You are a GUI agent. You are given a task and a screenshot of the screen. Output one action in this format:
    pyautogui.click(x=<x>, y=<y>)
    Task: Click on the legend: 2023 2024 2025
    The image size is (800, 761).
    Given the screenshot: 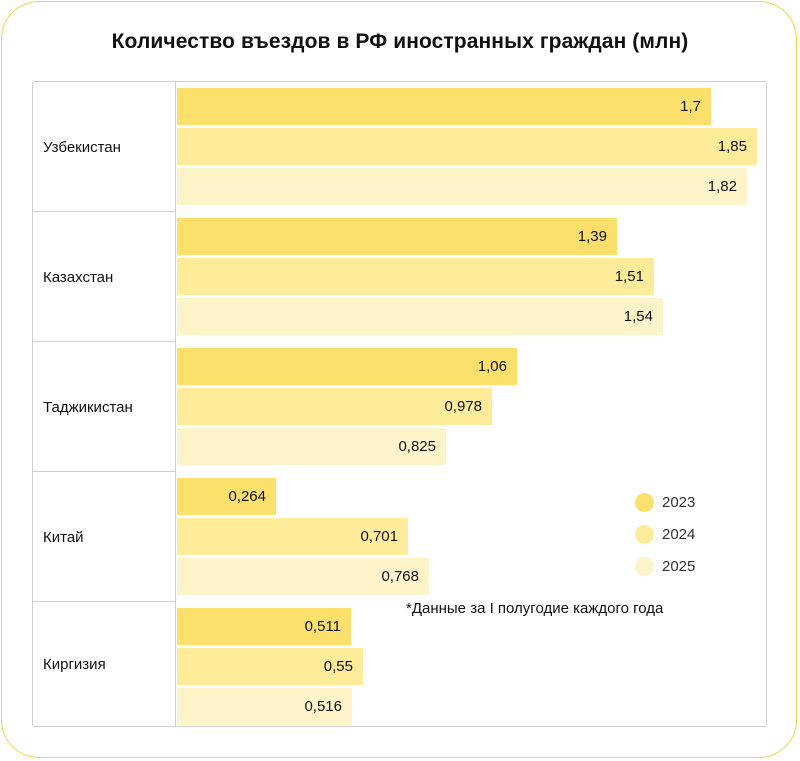 What is the action you would take?
    pyautogui.click(x=665, y=534)
    